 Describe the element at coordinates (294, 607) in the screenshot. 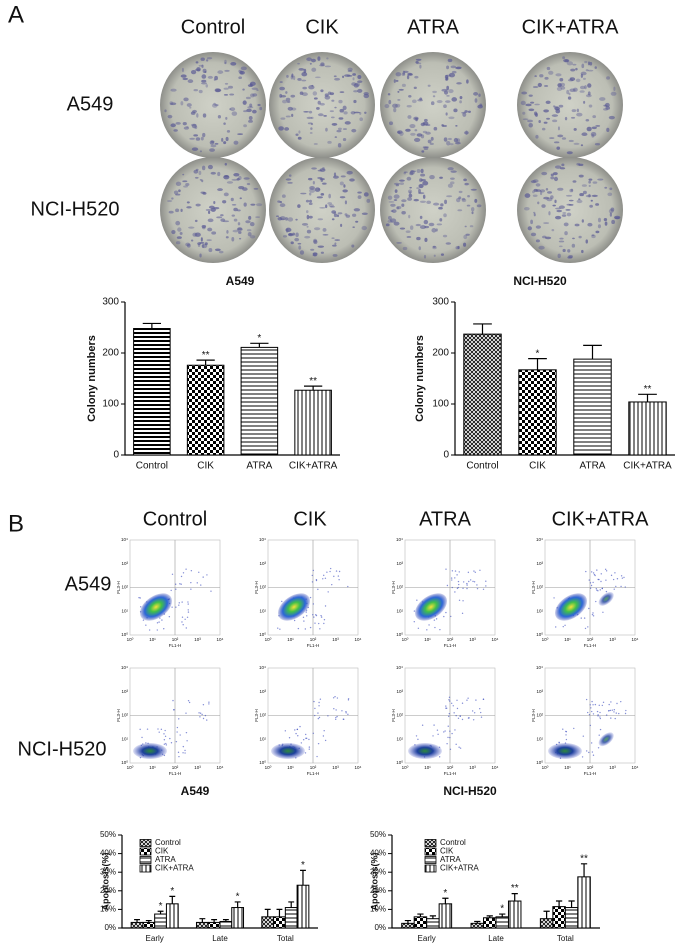

I see `event-cluster` at that location.